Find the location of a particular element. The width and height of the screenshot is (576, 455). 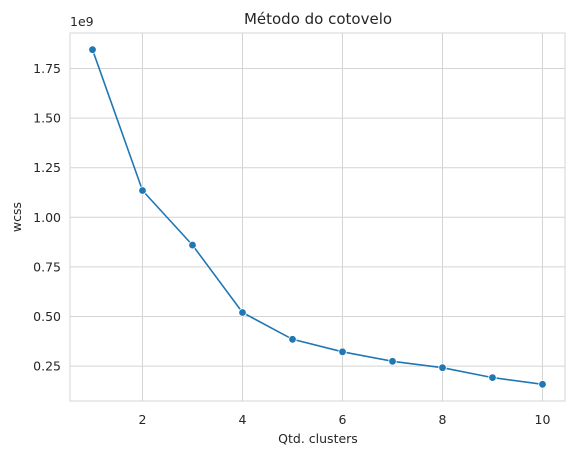

x-tick-label: 6 is located at coordinates (343, 419).